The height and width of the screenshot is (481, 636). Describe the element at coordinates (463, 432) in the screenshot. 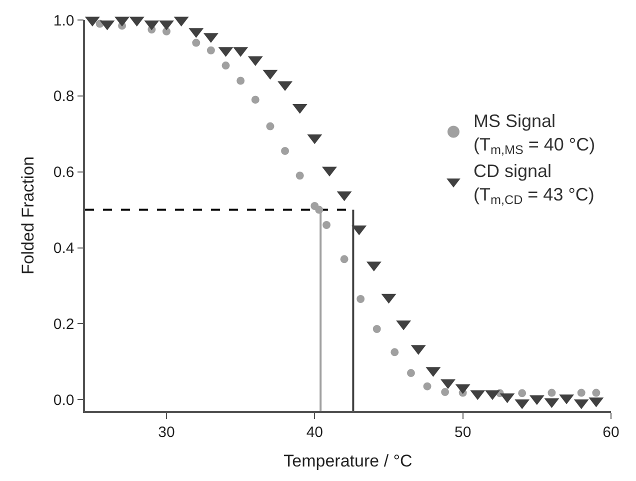

I see `x-tick-label: 50` at that location.